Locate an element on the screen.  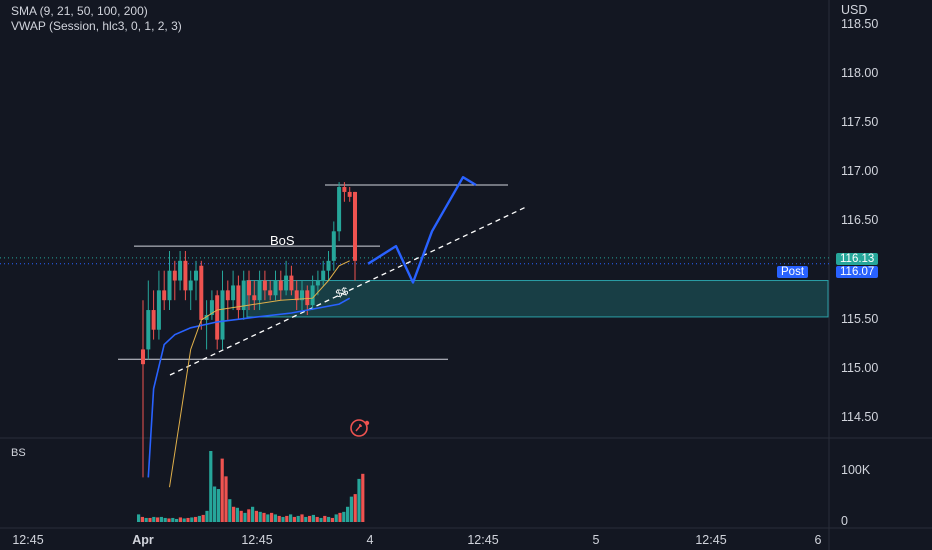
sma-legend: SMA (9, 21, 50, 100, 200) is located at coordinates (79, 11).